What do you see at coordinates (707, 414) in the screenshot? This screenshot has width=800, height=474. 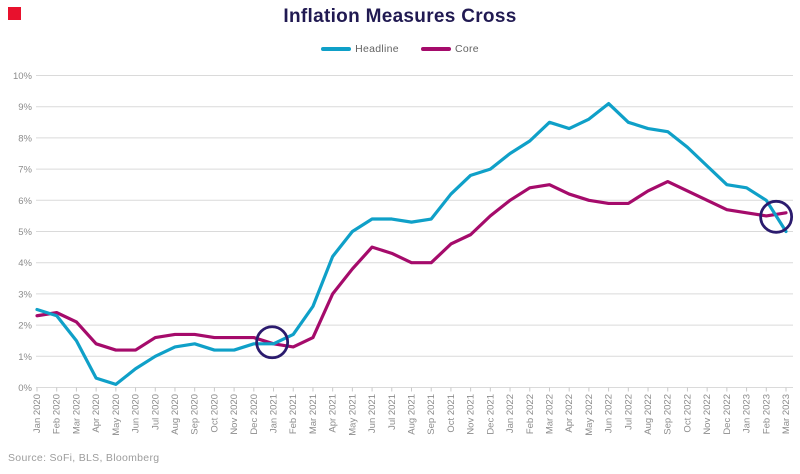 I see `x-axis-label: Nov 2022` at bounding box center [707, 414].